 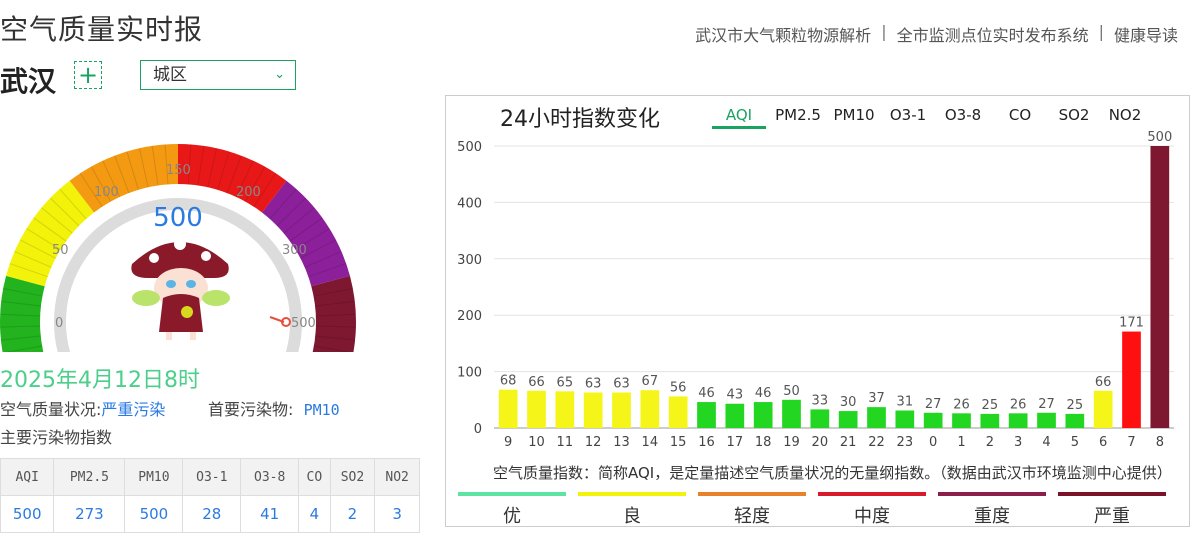 What do you see at coordinates (791, 391) in the screenshot?
I see `bar-value-label: 50` at bounding box center [791, 391].